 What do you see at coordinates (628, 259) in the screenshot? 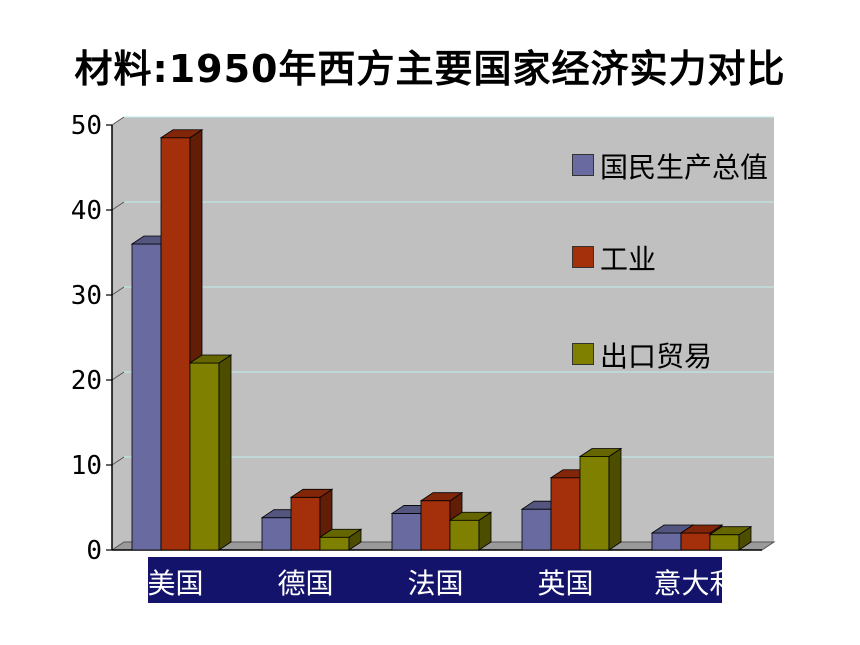
I see `legend-label: 工业` at bounding box center [628, 259].